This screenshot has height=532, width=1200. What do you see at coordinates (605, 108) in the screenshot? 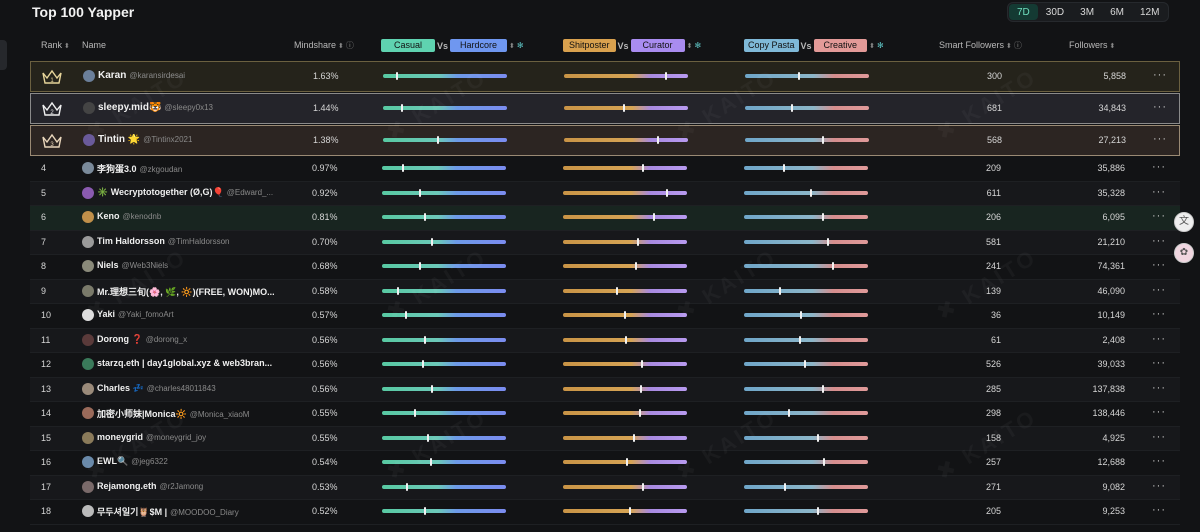
I see `table-row: 2 sleepy.mid🐯 @sleepy0x13 1.44% 681 34,843 ···` at bounding box center [605, 108].